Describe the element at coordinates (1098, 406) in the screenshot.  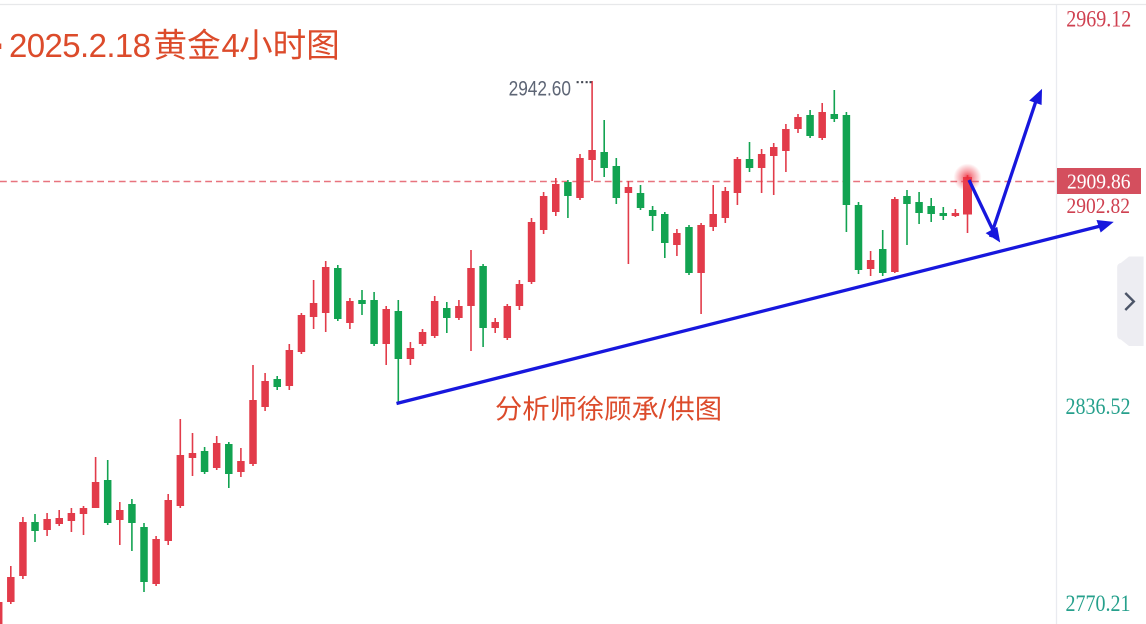
I see `svg-text: 2836.52` at that location.